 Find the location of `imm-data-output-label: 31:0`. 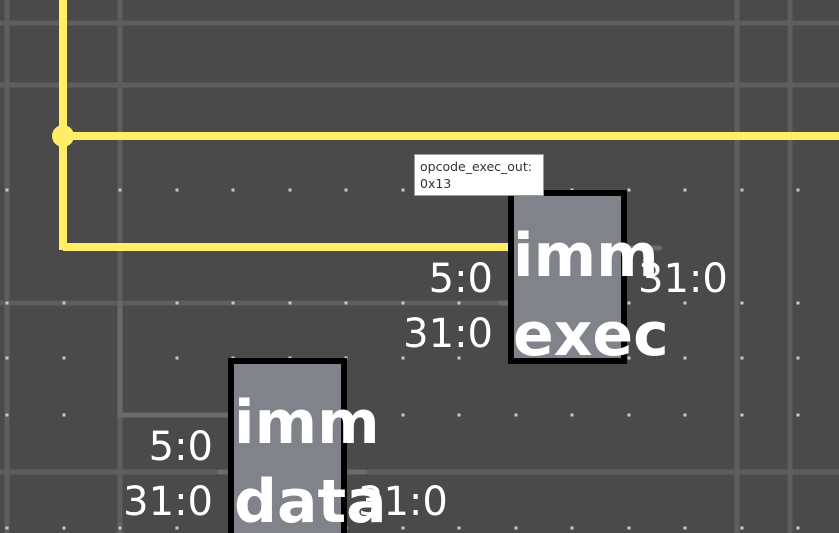

imm-data-output-label: 31:0 is located at coordinates (403, 502).